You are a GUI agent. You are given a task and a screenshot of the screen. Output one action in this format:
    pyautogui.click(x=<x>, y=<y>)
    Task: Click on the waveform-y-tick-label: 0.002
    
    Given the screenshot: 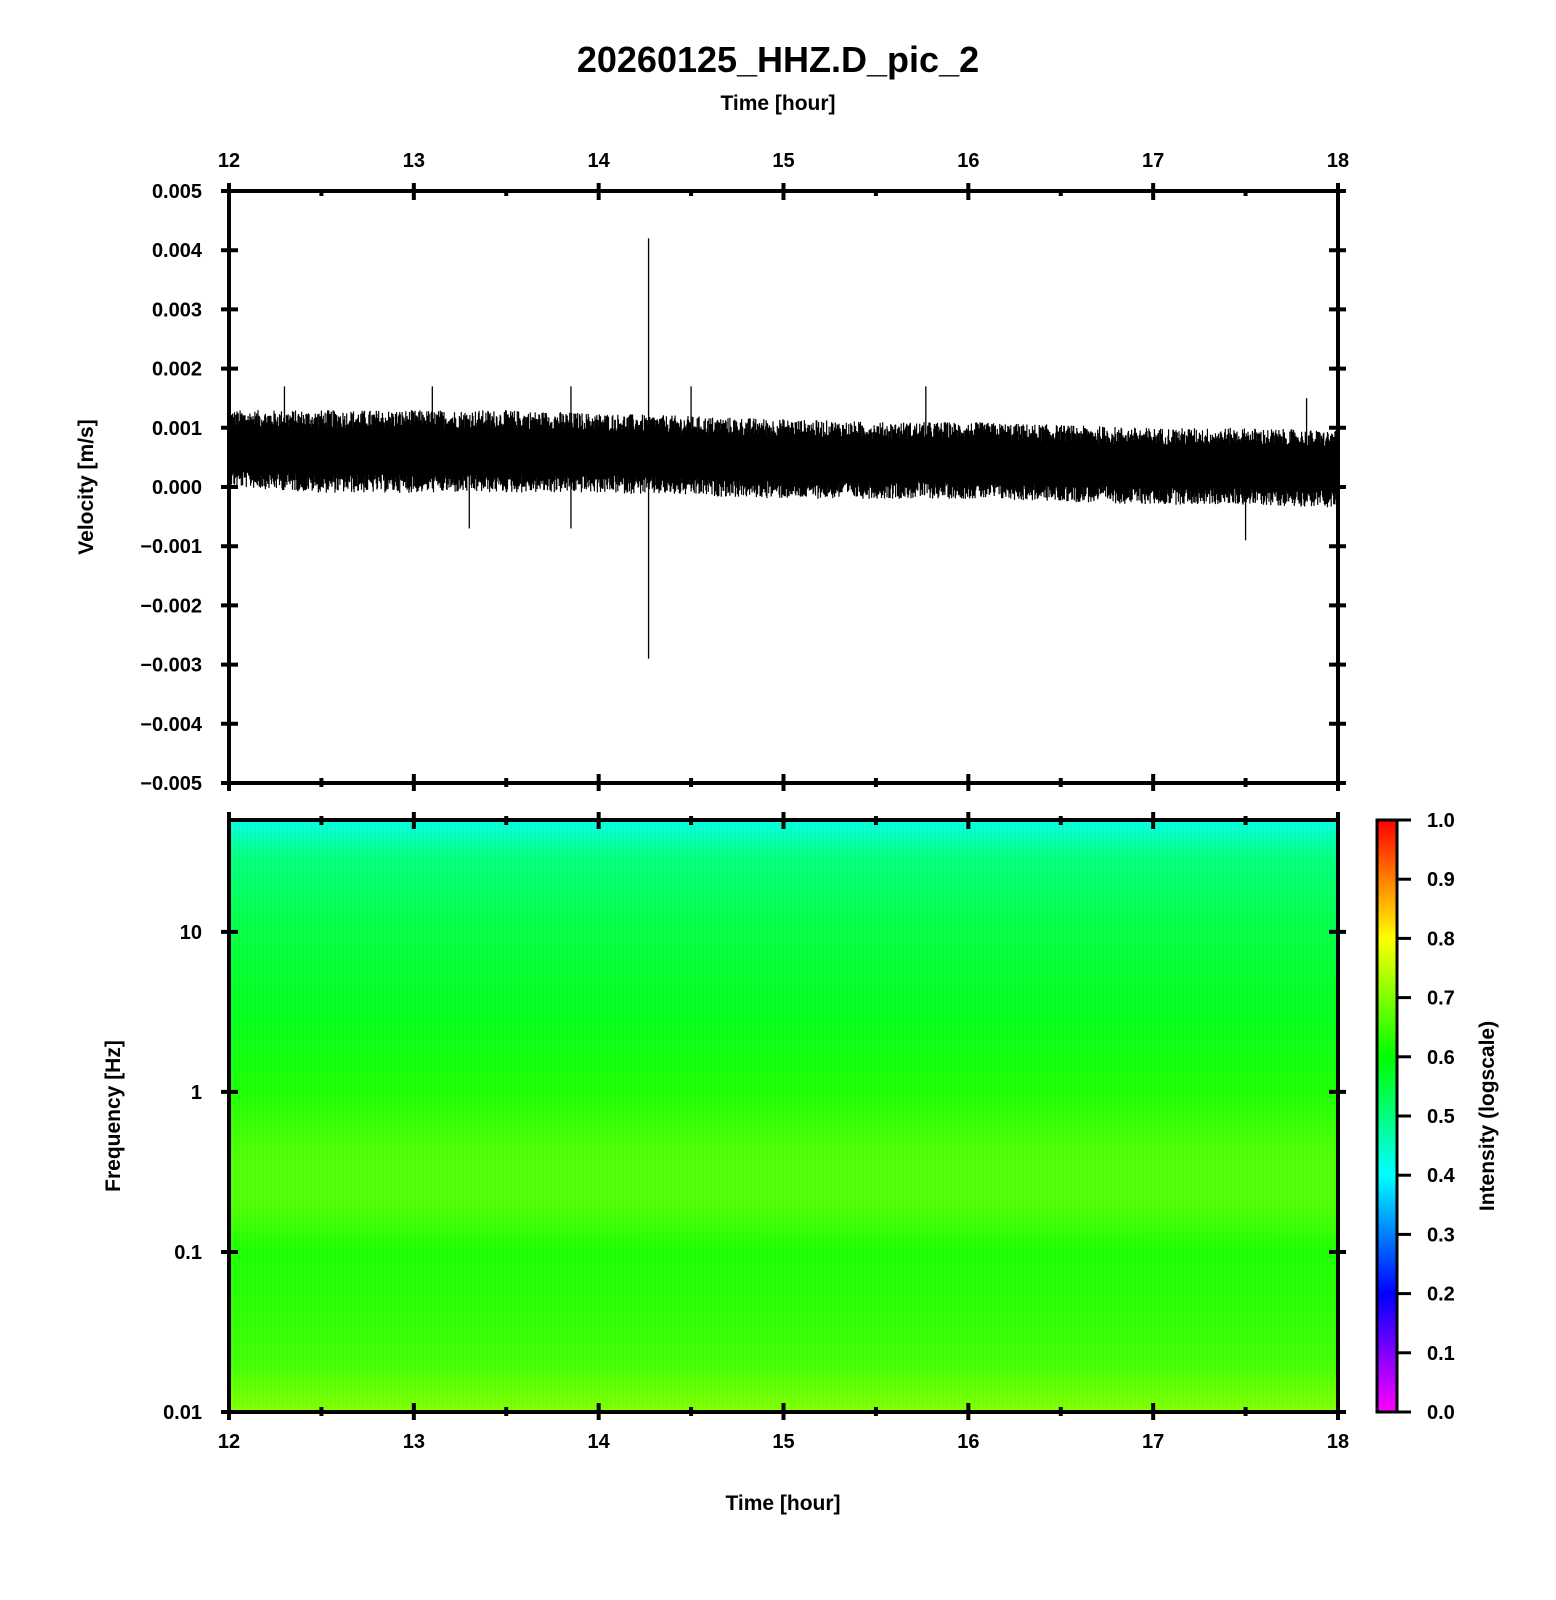 What is the action you would take?
    pyautogui.click(x=177, y=370)
    